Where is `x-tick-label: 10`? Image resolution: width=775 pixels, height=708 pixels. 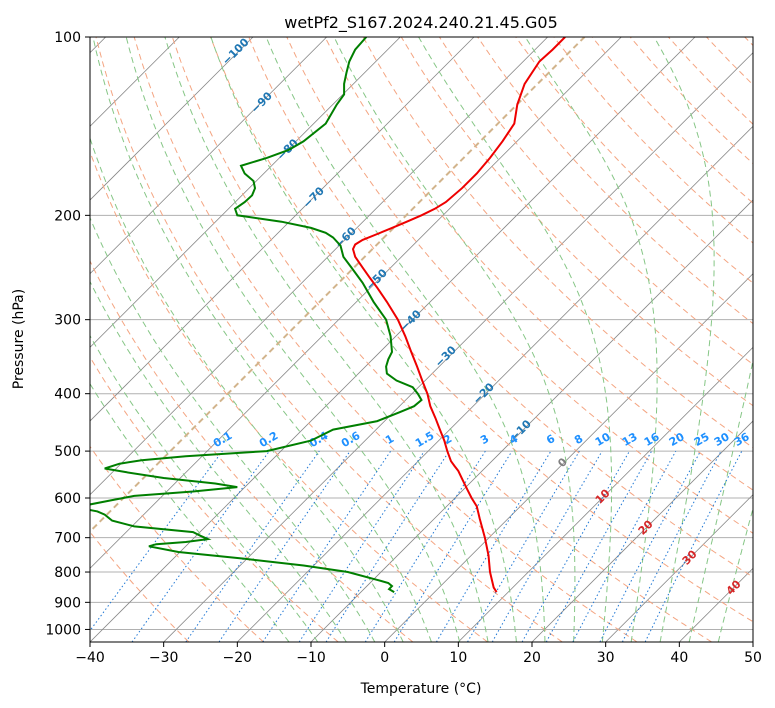
x-tick-label: 10 is located at coordinates (458, 658).